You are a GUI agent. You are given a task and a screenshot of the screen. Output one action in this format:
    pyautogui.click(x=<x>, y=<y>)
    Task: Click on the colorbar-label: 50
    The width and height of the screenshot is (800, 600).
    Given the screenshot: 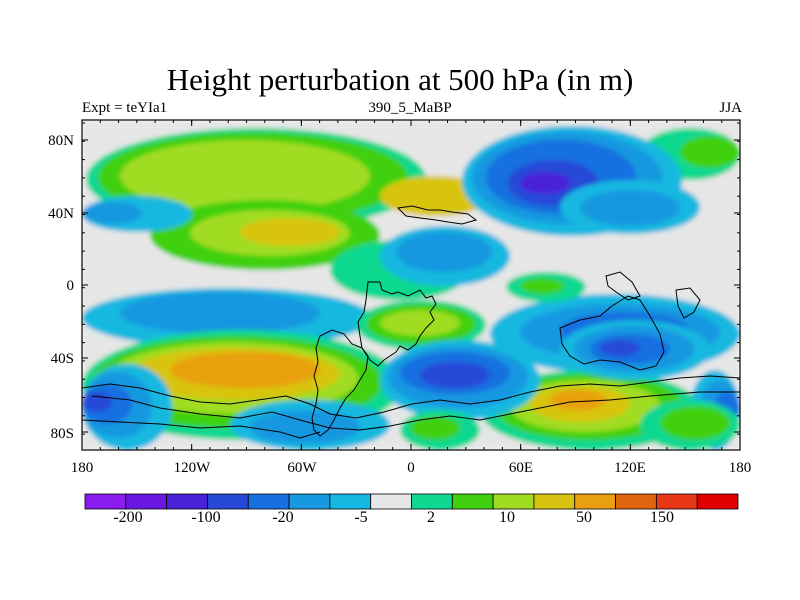 What is the action you would take?
    pyautogui.click(x=584, y=517)
    